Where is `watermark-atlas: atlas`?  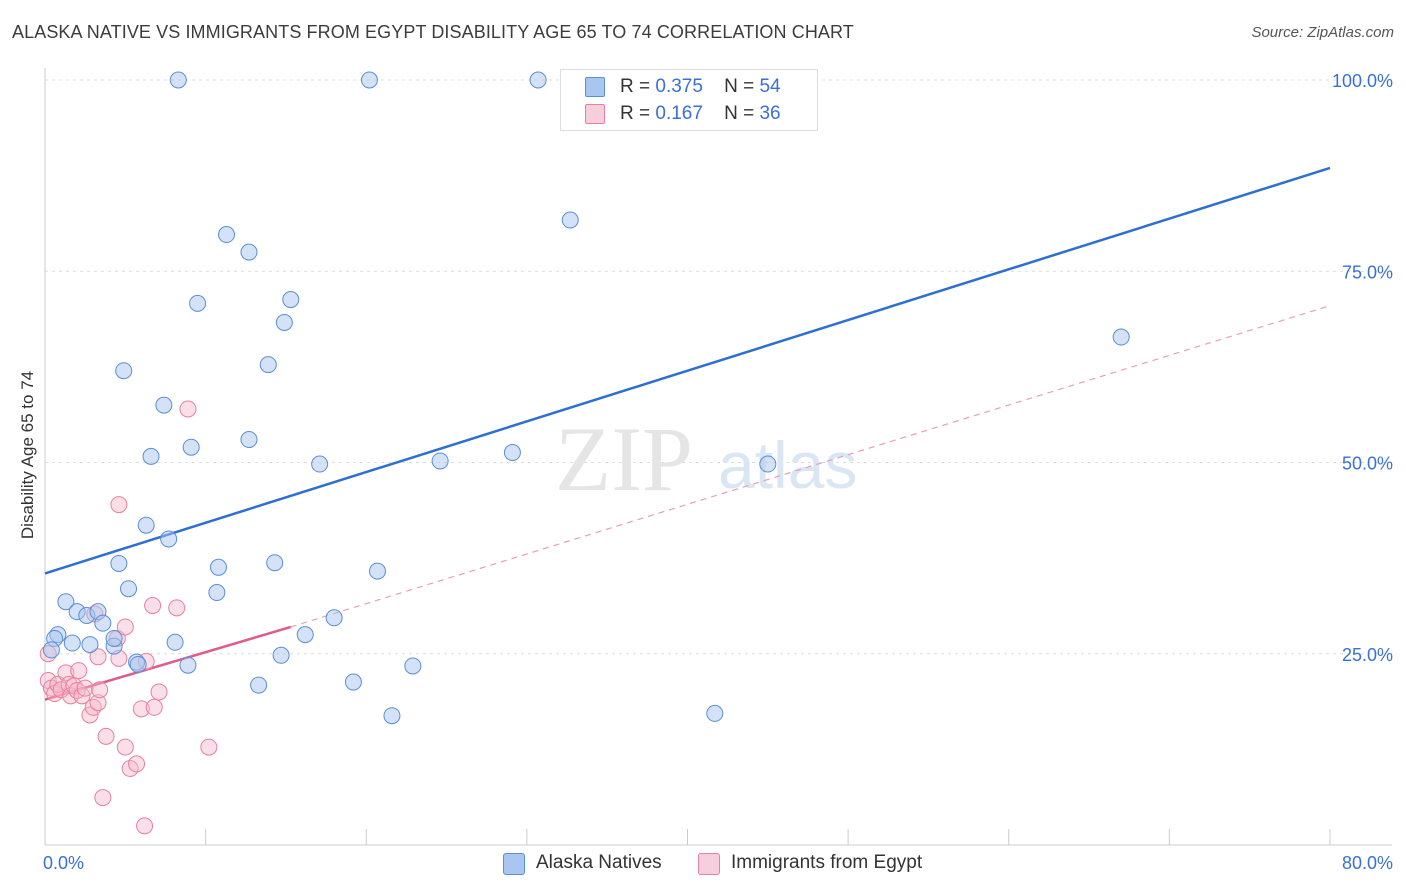 watermark-atlas: atlas is located at coordinates (787, 465).